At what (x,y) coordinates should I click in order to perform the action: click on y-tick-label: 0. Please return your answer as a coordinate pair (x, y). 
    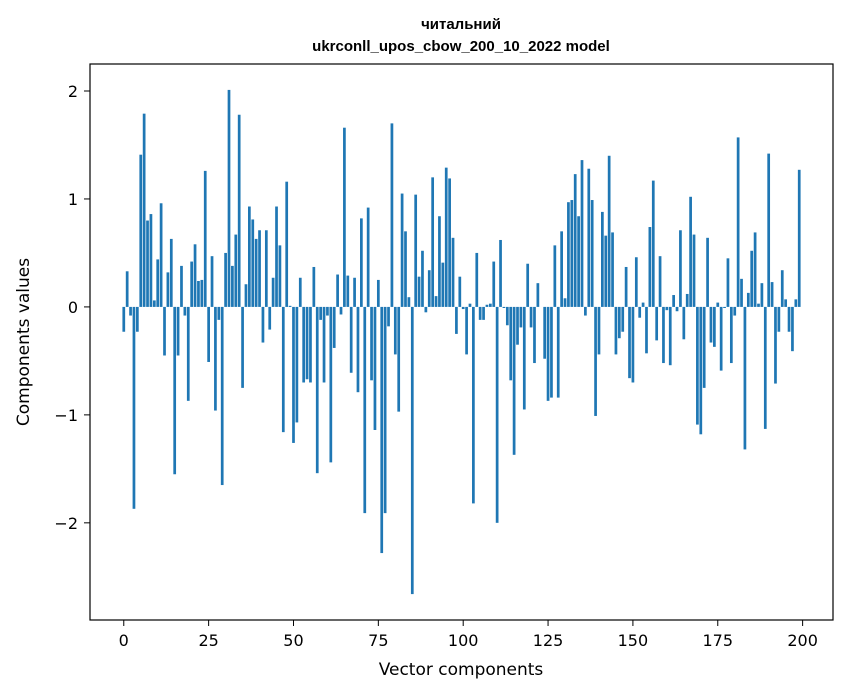
    Looking at the image, I should click on (73, 307).